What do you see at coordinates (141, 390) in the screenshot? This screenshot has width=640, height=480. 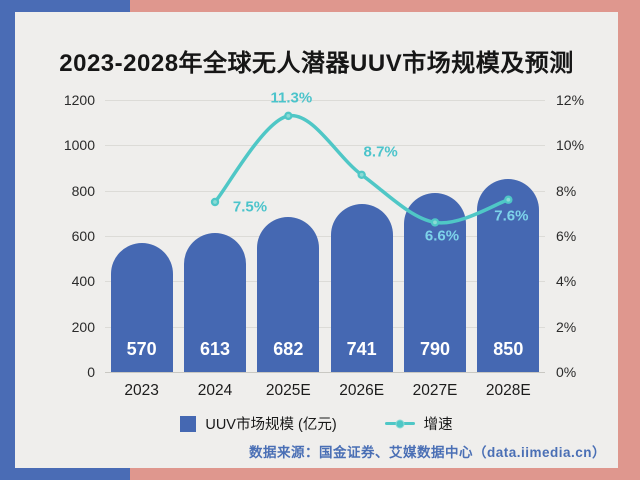 I see `x-axis-label-2023: 2023` at bounding box center [141, 390].